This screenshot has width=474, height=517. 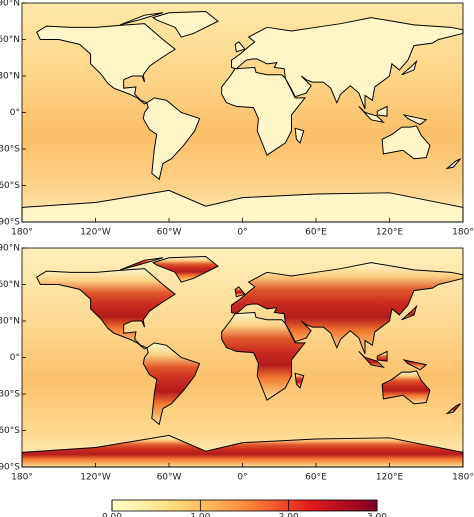 I want to click on colorbar-label: 3.00, so click(x=377, y=515).